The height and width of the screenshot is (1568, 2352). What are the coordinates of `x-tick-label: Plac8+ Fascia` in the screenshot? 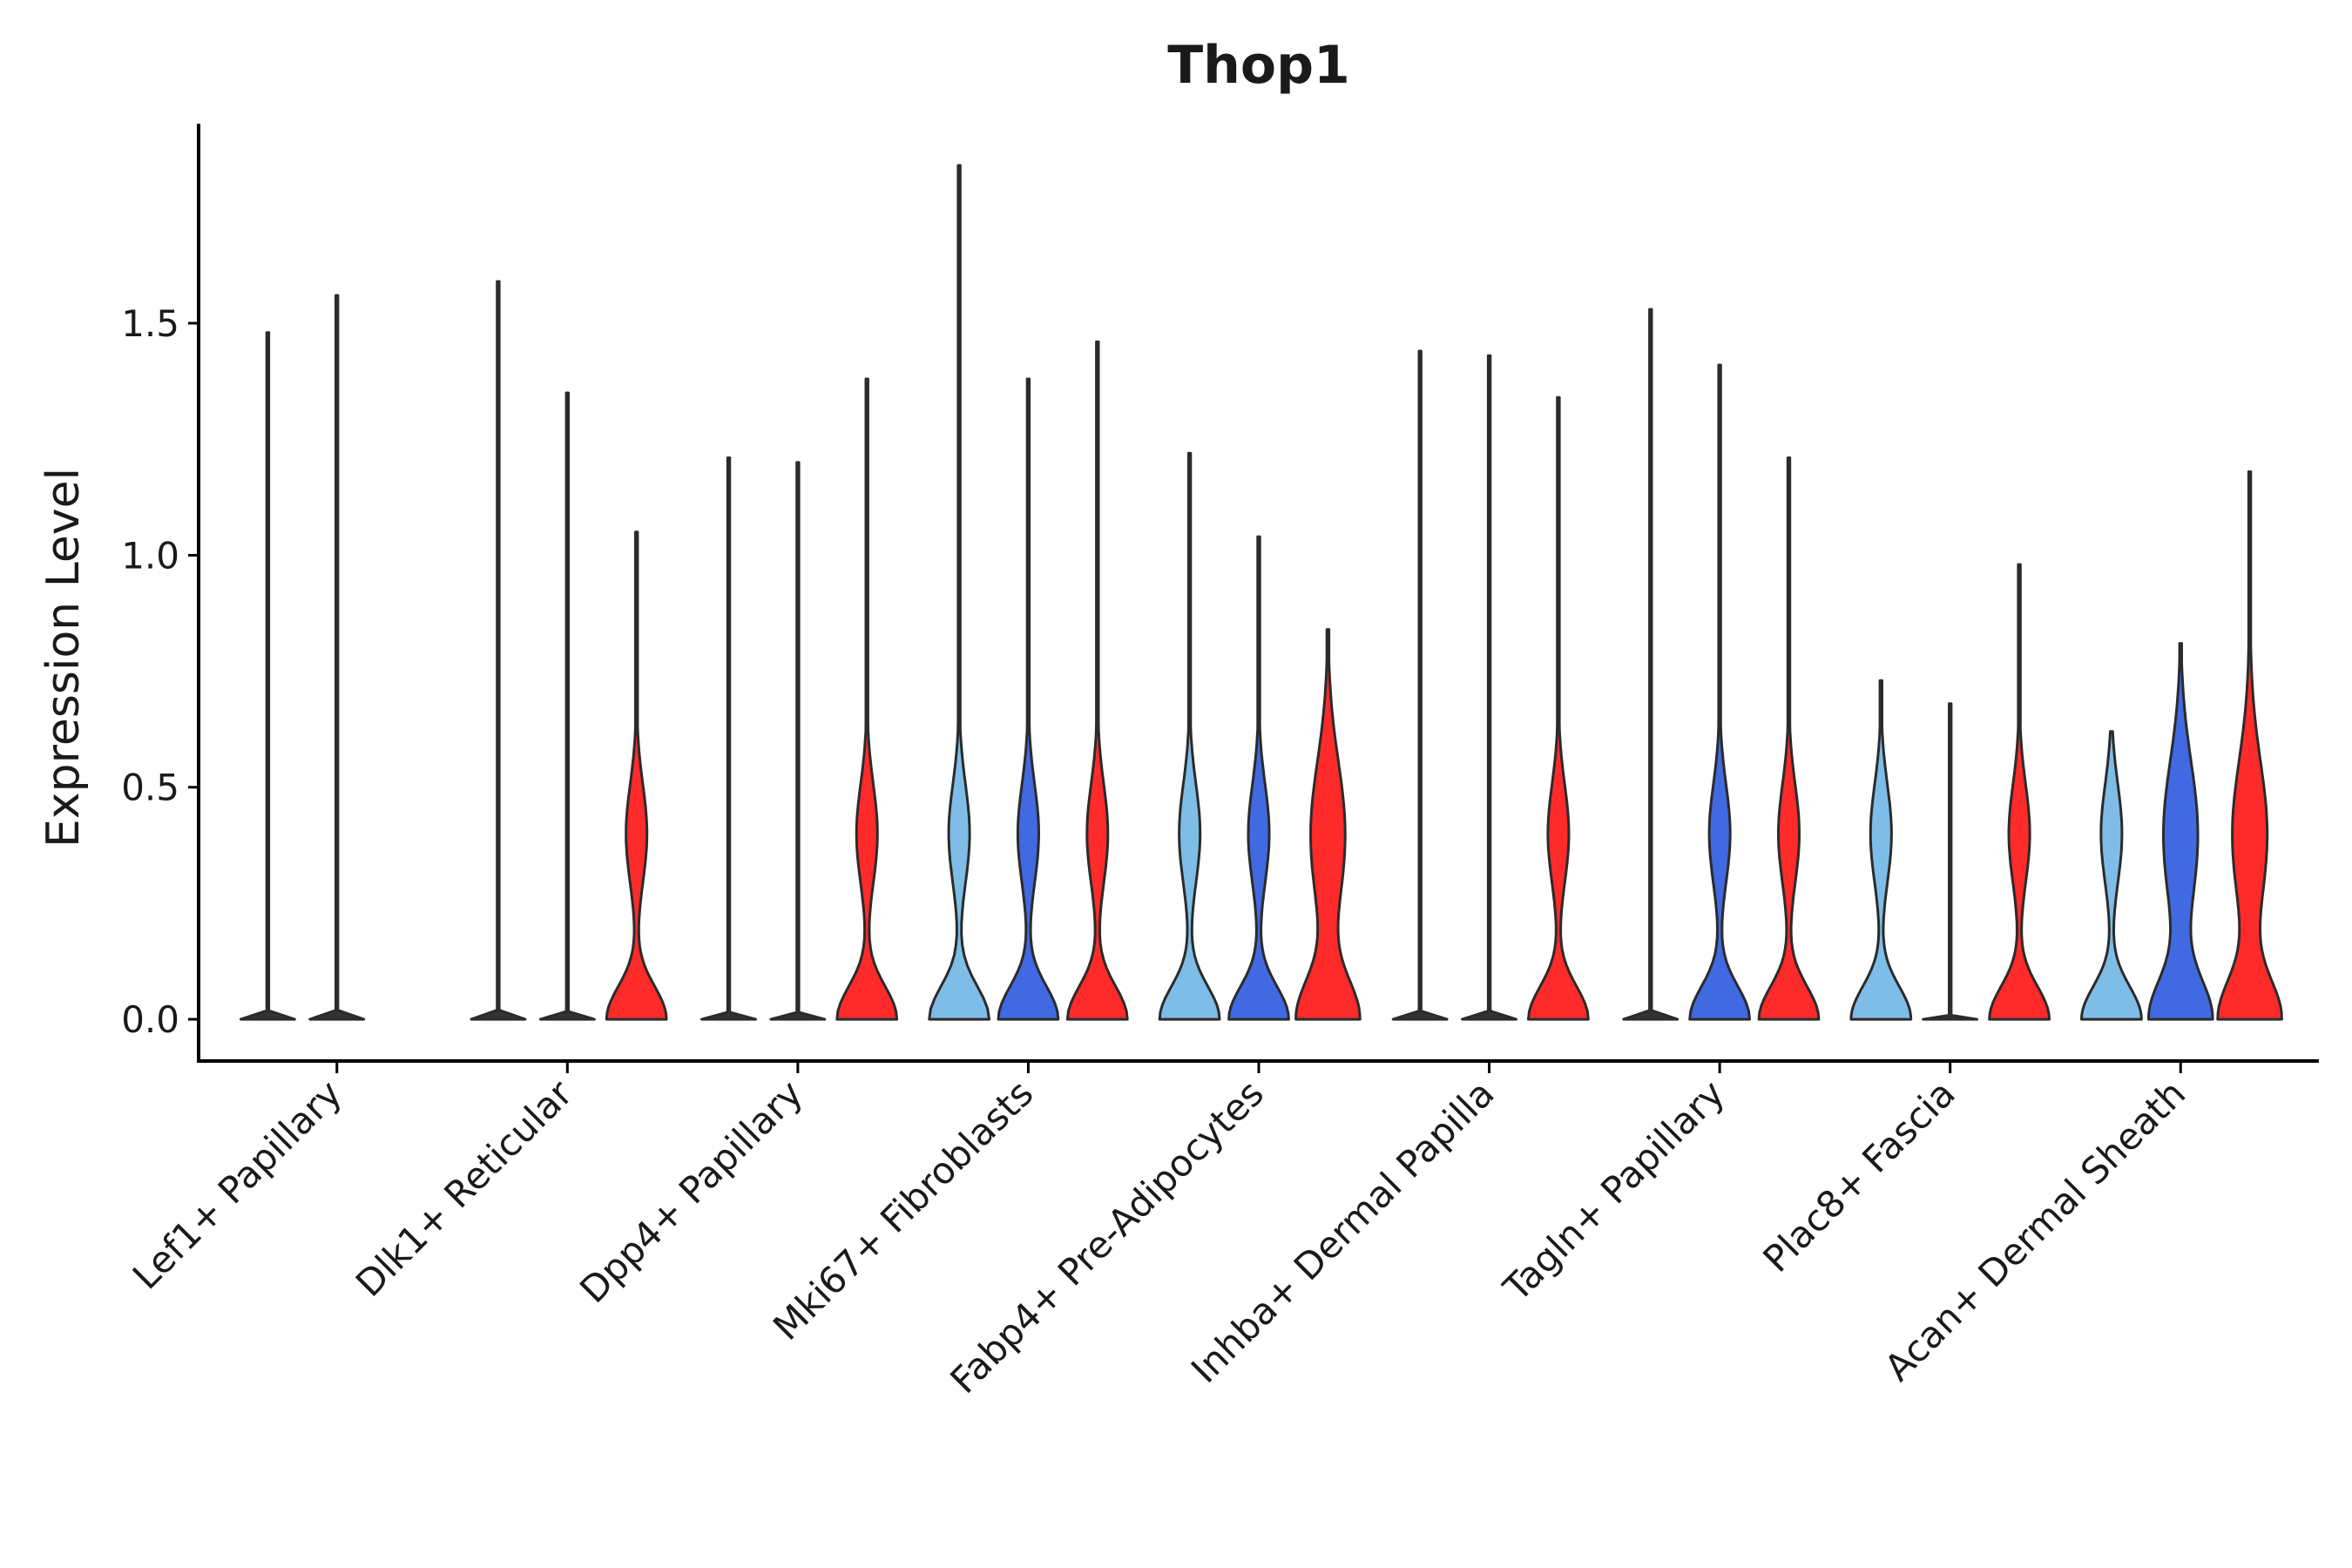 It's located at (1859, 1175).